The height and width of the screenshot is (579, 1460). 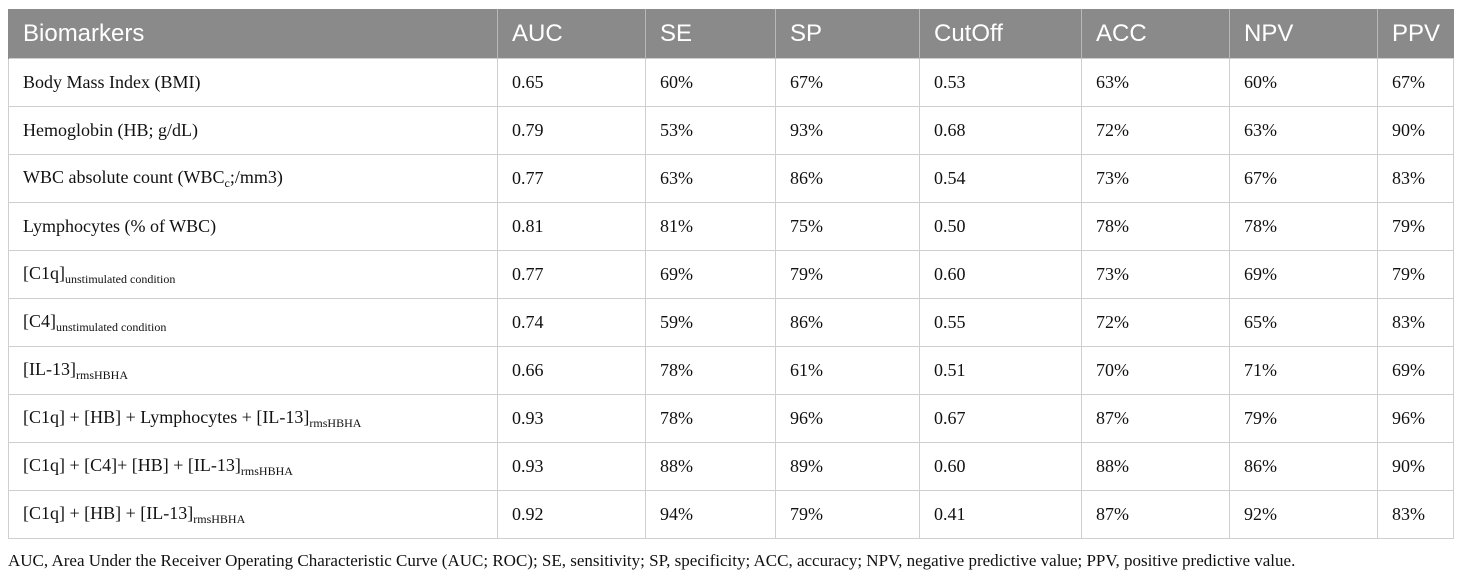 What do you see at coordinates (1155, 226) in the screenshot?
I see `acc-cell: 78%` at bounding box center [1155, 226].